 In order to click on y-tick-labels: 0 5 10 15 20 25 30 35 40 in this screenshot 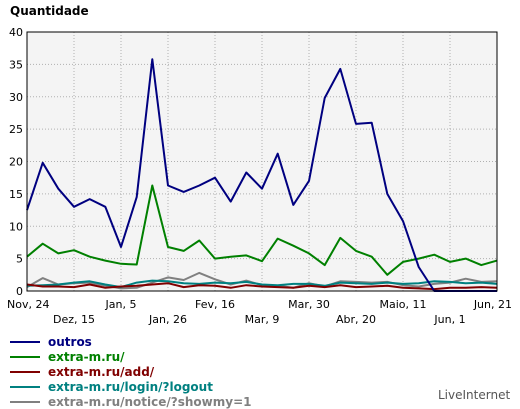, I will do `click(16, 162)`.